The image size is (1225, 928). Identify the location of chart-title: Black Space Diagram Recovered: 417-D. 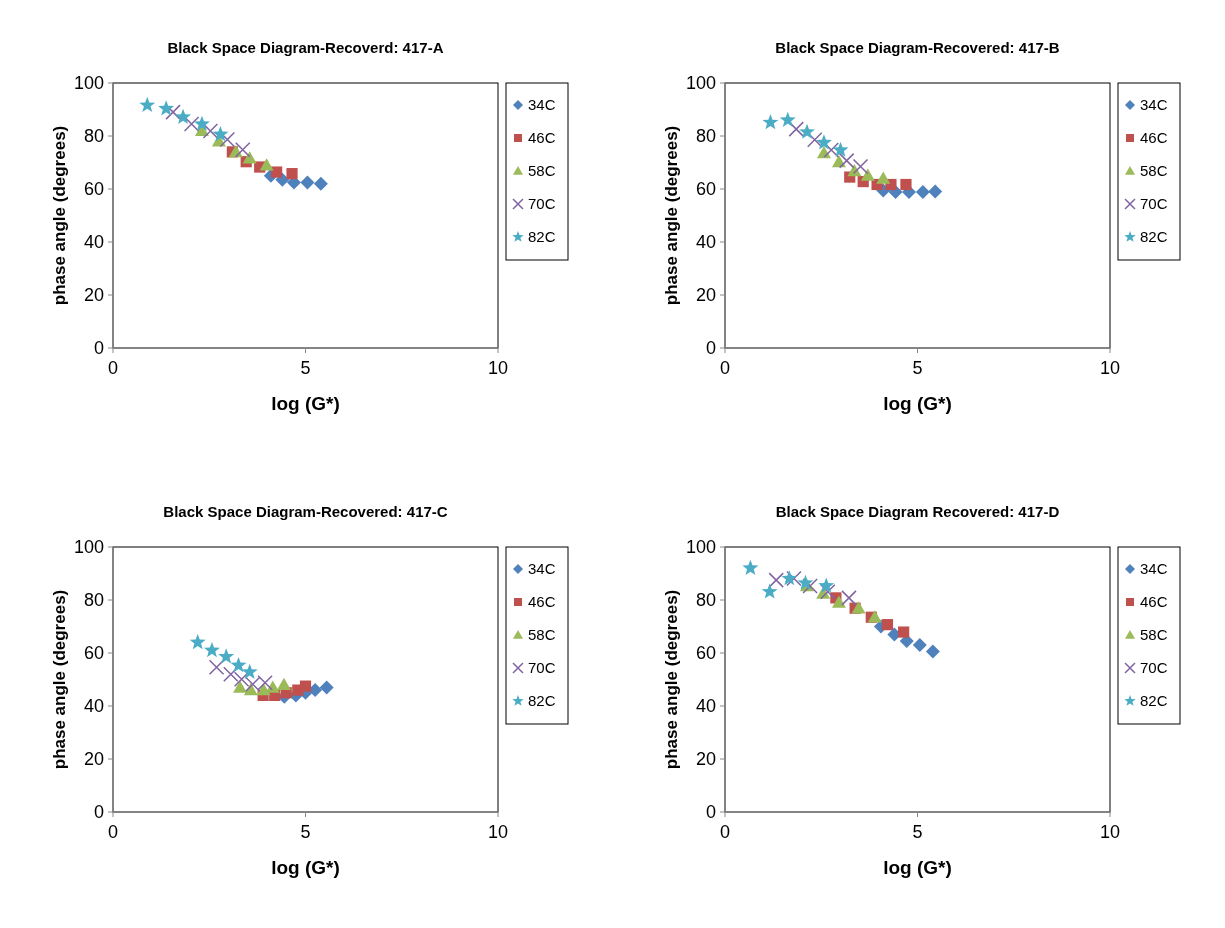
(917, 511).